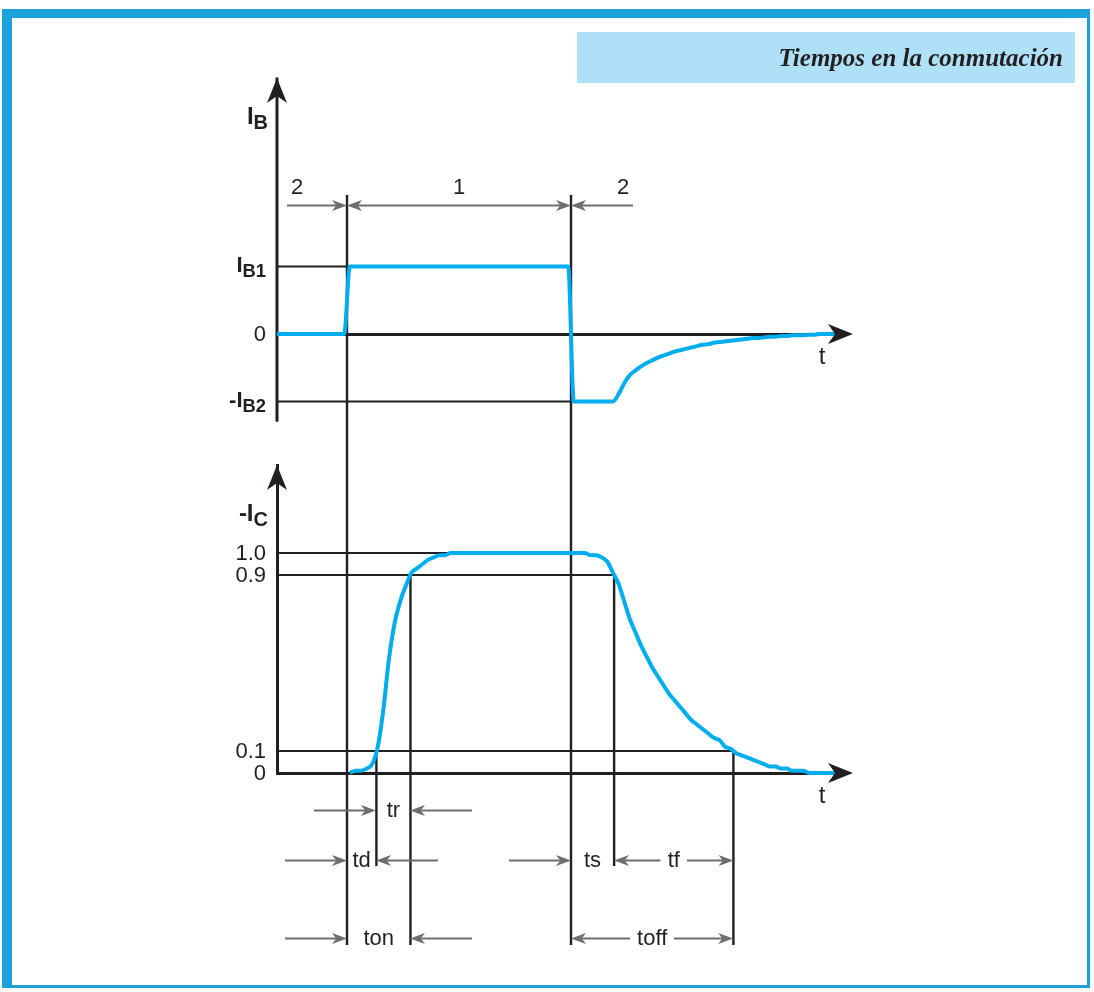 This screenshot has height=992, width=1094. What do you see at coordinates (379, 937) in the screenshot?
I see `text: ton` at bounding box center [379, 937].